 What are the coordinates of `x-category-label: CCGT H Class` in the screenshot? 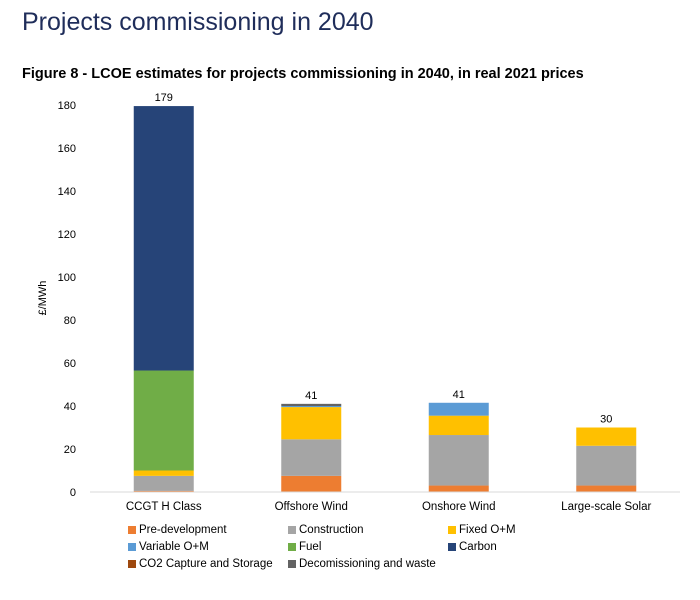 It's located at (164, 507).